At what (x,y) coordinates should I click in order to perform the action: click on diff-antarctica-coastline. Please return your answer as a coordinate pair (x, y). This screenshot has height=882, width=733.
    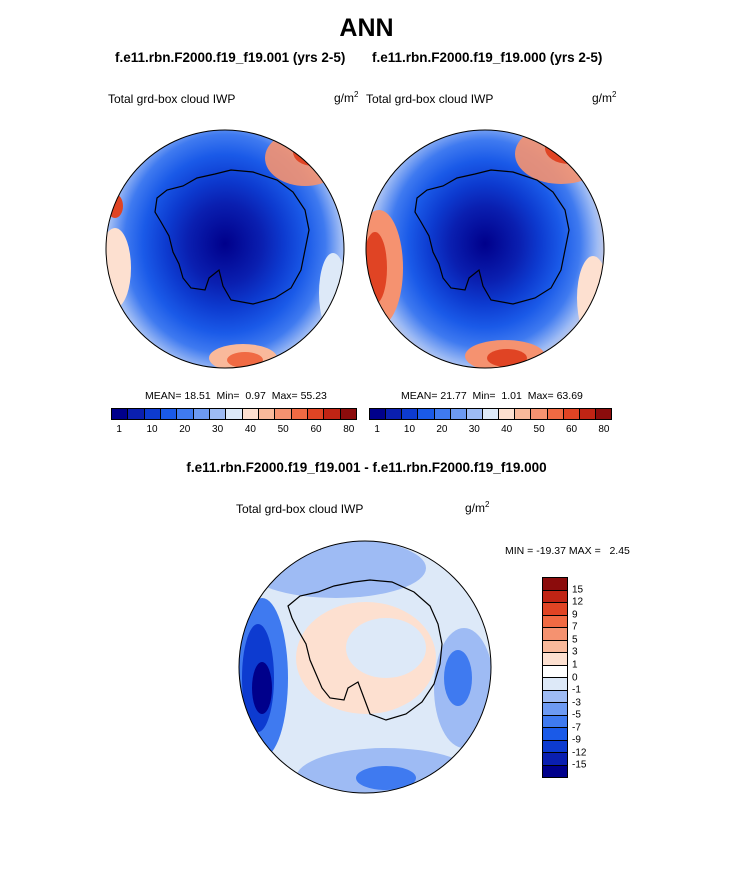
    Looking at the image, I should click on (365, 650).